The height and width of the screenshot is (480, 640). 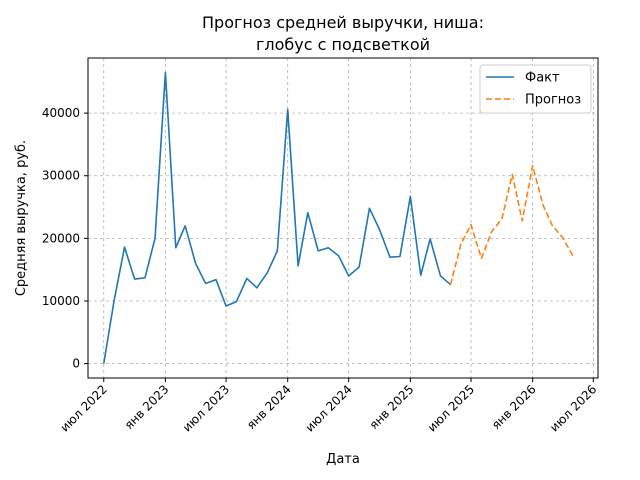 What do you see at coordinates (61, 238) in the screenshot?
I see `y-tick-label: 20000` at bounding box center [61, 238].